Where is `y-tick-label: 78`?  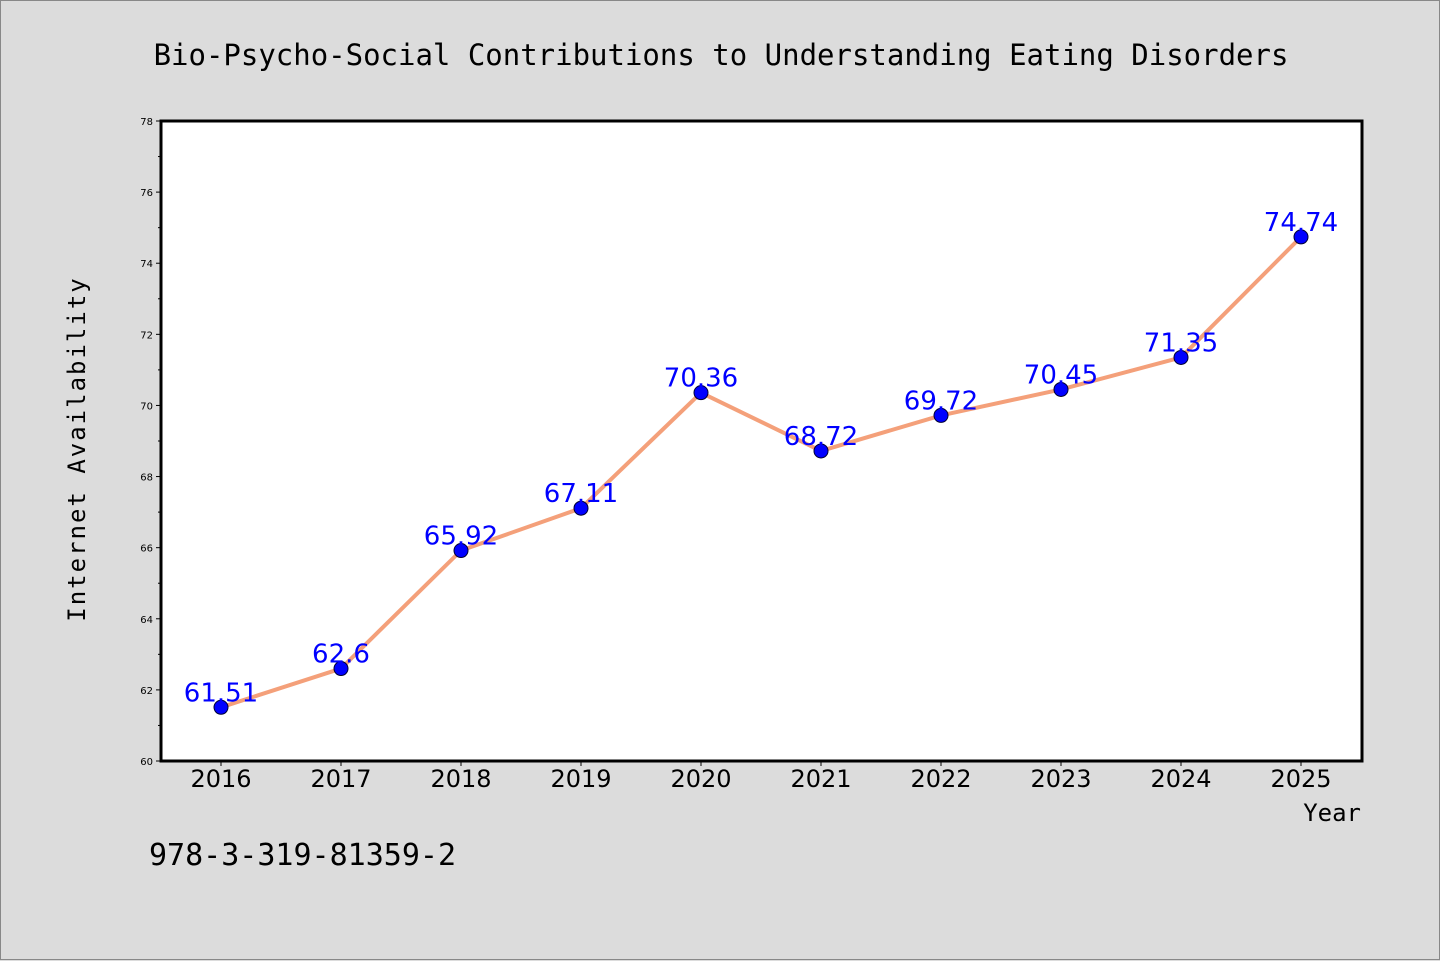
y-tick-label: 78 is located at coordinates (146, 122).